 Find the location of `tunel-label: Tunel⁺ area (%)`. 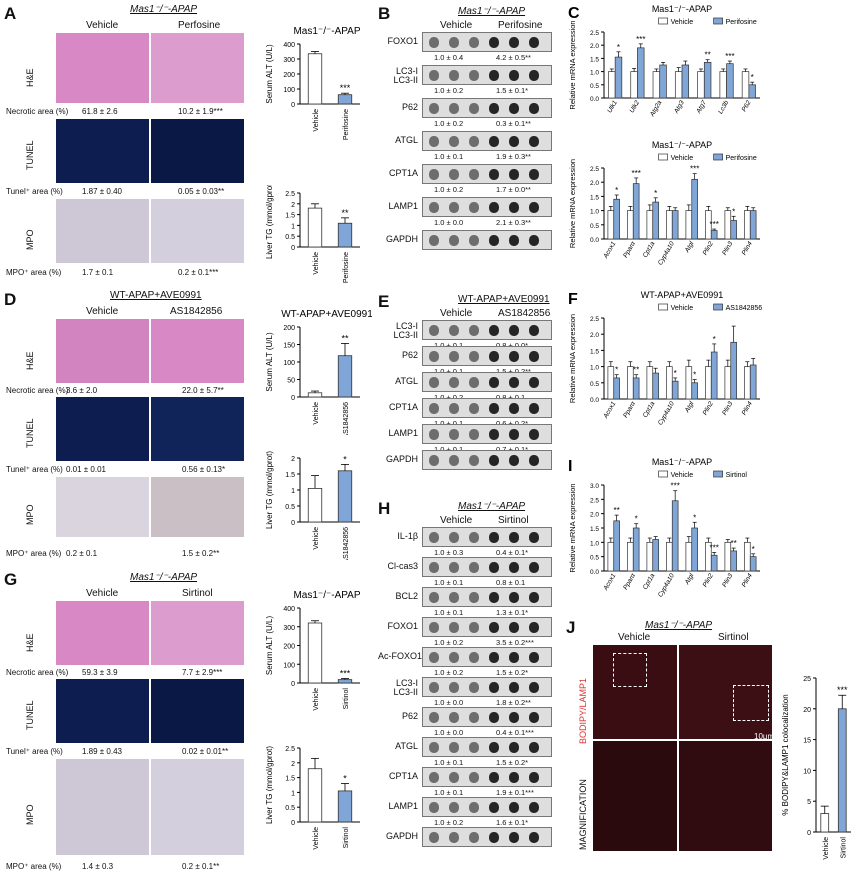

tunel-label: Tunel⁺ area (%) is located at coordinates (34, 469).